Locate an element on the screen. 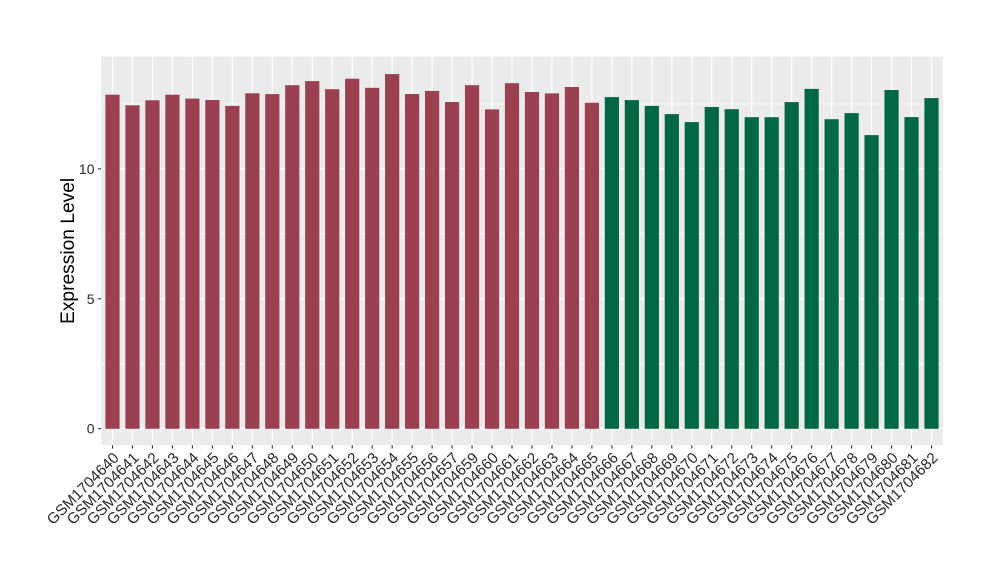  svg-text: Expression Level is located at coordinates (68, 251).